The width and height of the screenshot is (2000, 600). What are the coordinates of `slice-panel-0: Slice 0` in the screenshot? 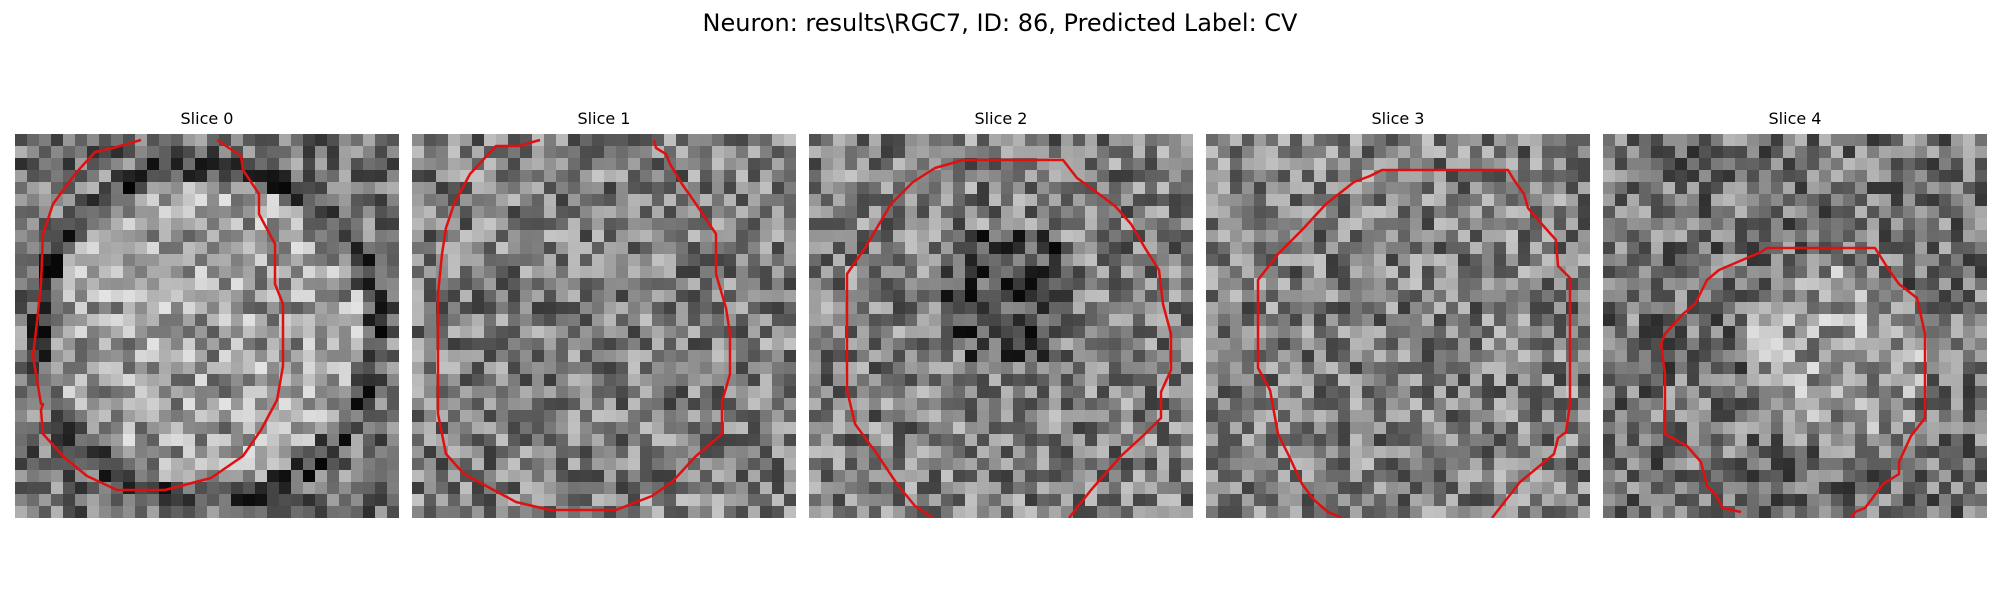 It's located at (207, 313).